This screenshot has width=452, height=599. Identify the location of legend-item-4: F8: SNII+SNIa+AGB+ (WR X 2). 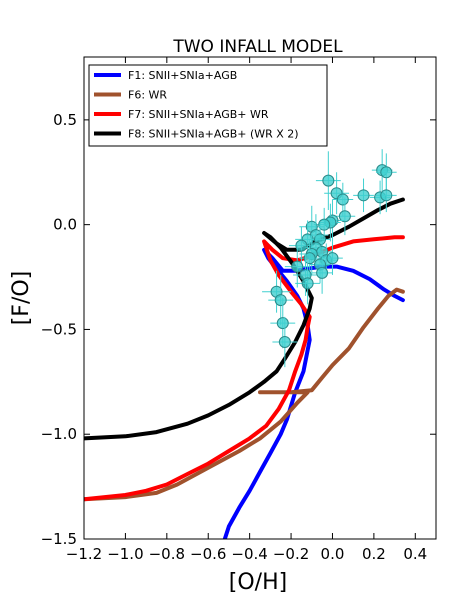
(196, 134).